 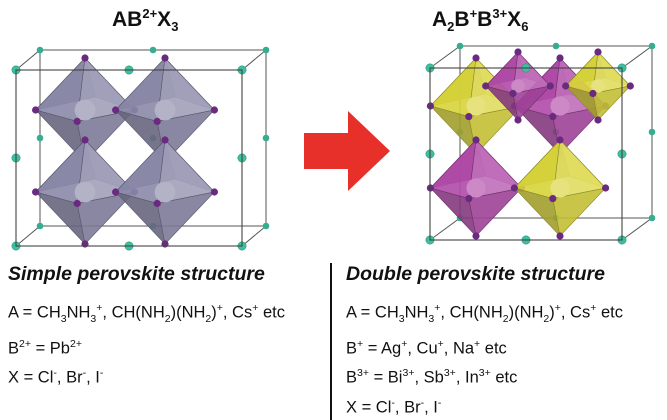 I want to click on composition-seg: , I, so click(x=431, y=407).